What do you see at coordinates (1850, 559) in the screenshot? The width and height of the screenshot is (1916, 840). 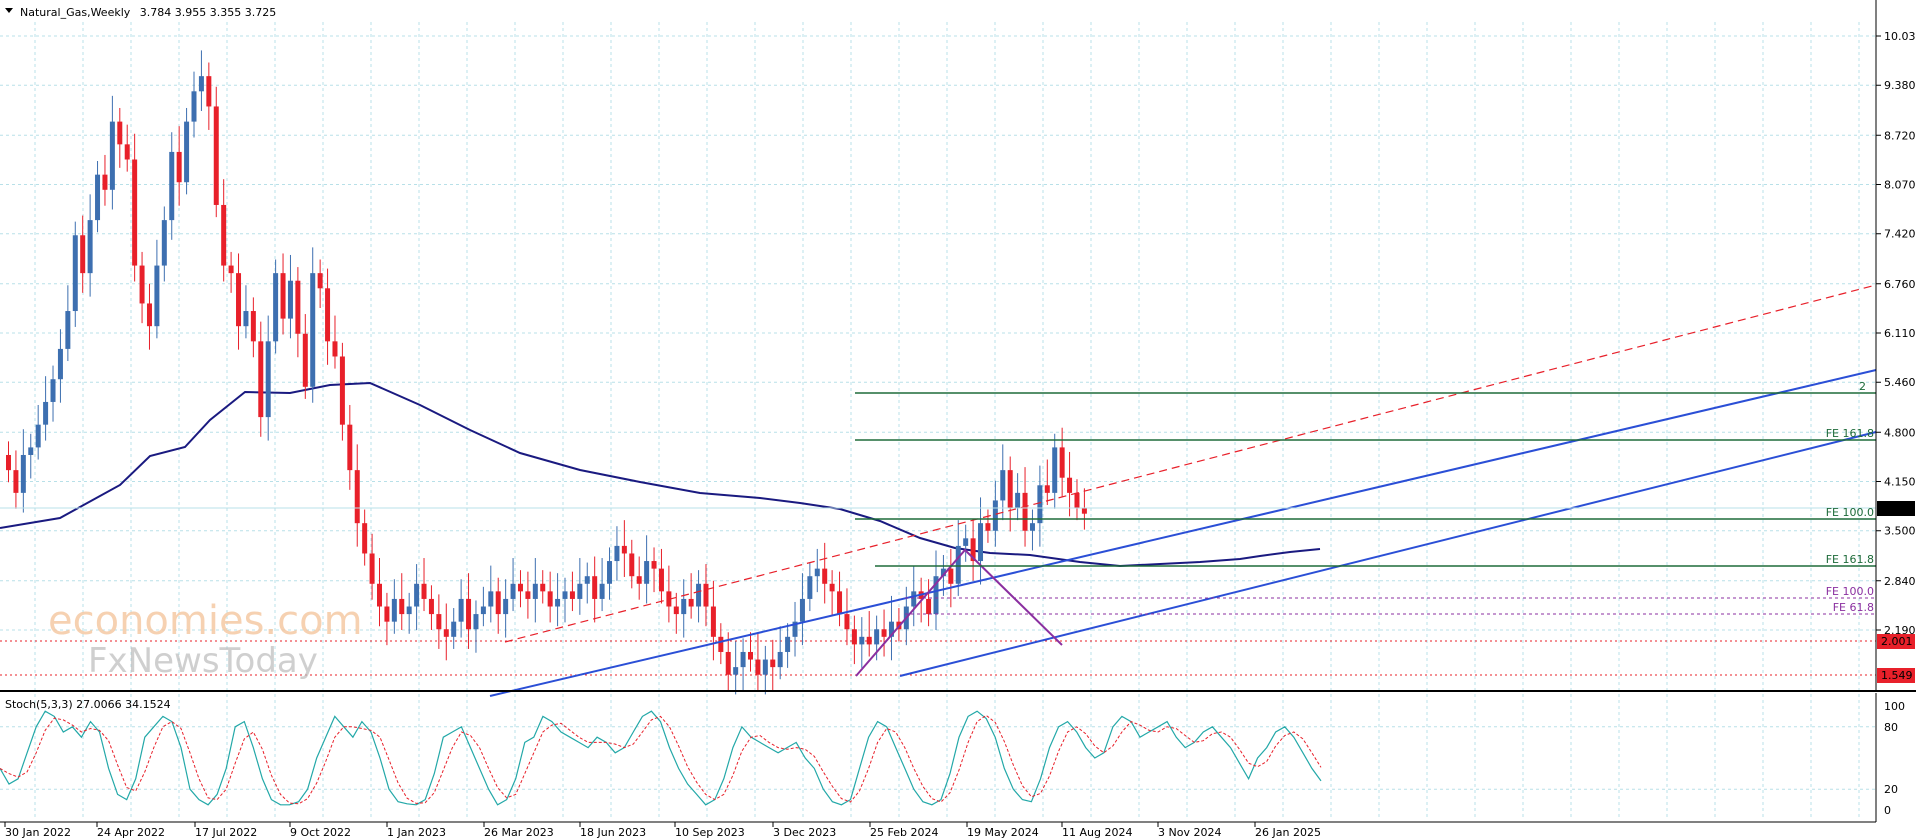 I see `fib-label-lower-161: FE 161.8` at bounding box center [1850, 559].